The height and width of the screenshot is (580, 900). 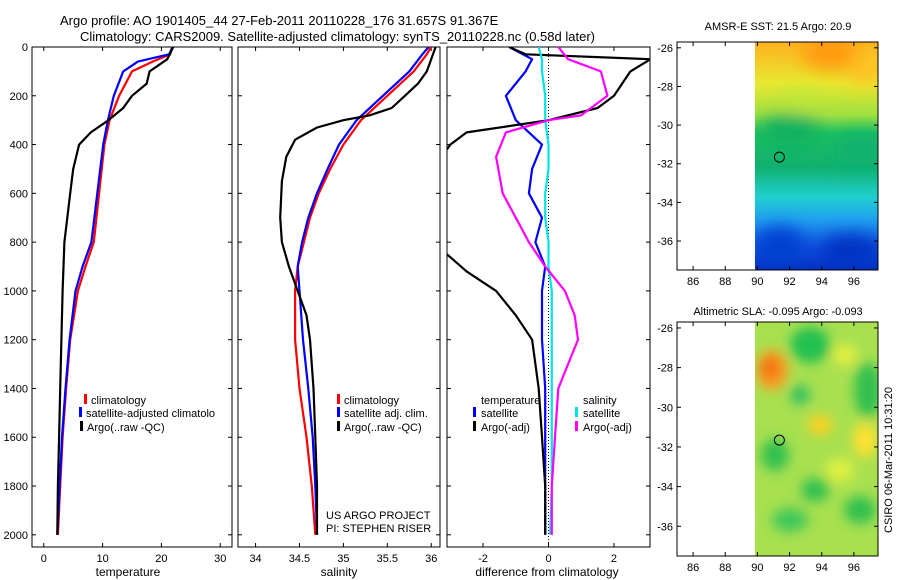 What do you see at coordinates (545, 291) in the screenshot?
I see `series-line-salinity-satellite` at bounding box center [545, 291].